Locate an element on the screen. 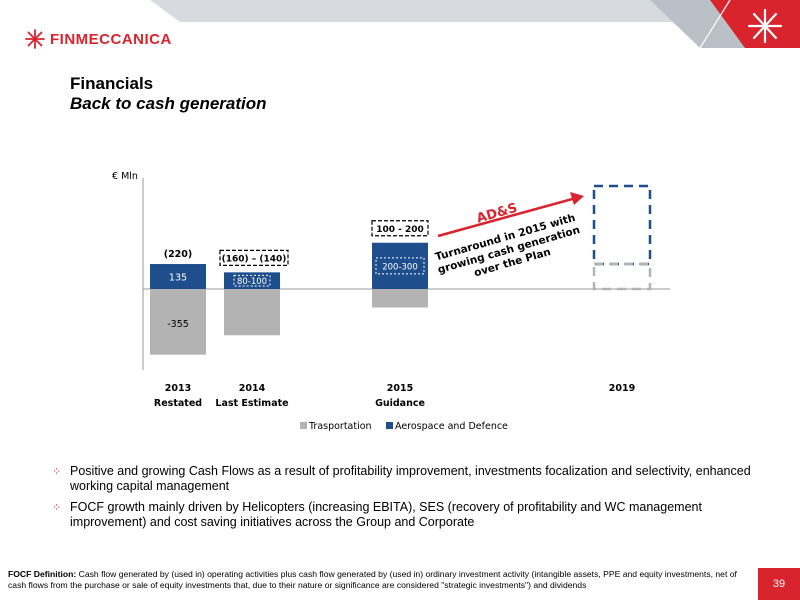 This screenshot has height=600, width=800. bar-ad-2014 is located at coordinates (252, 280).